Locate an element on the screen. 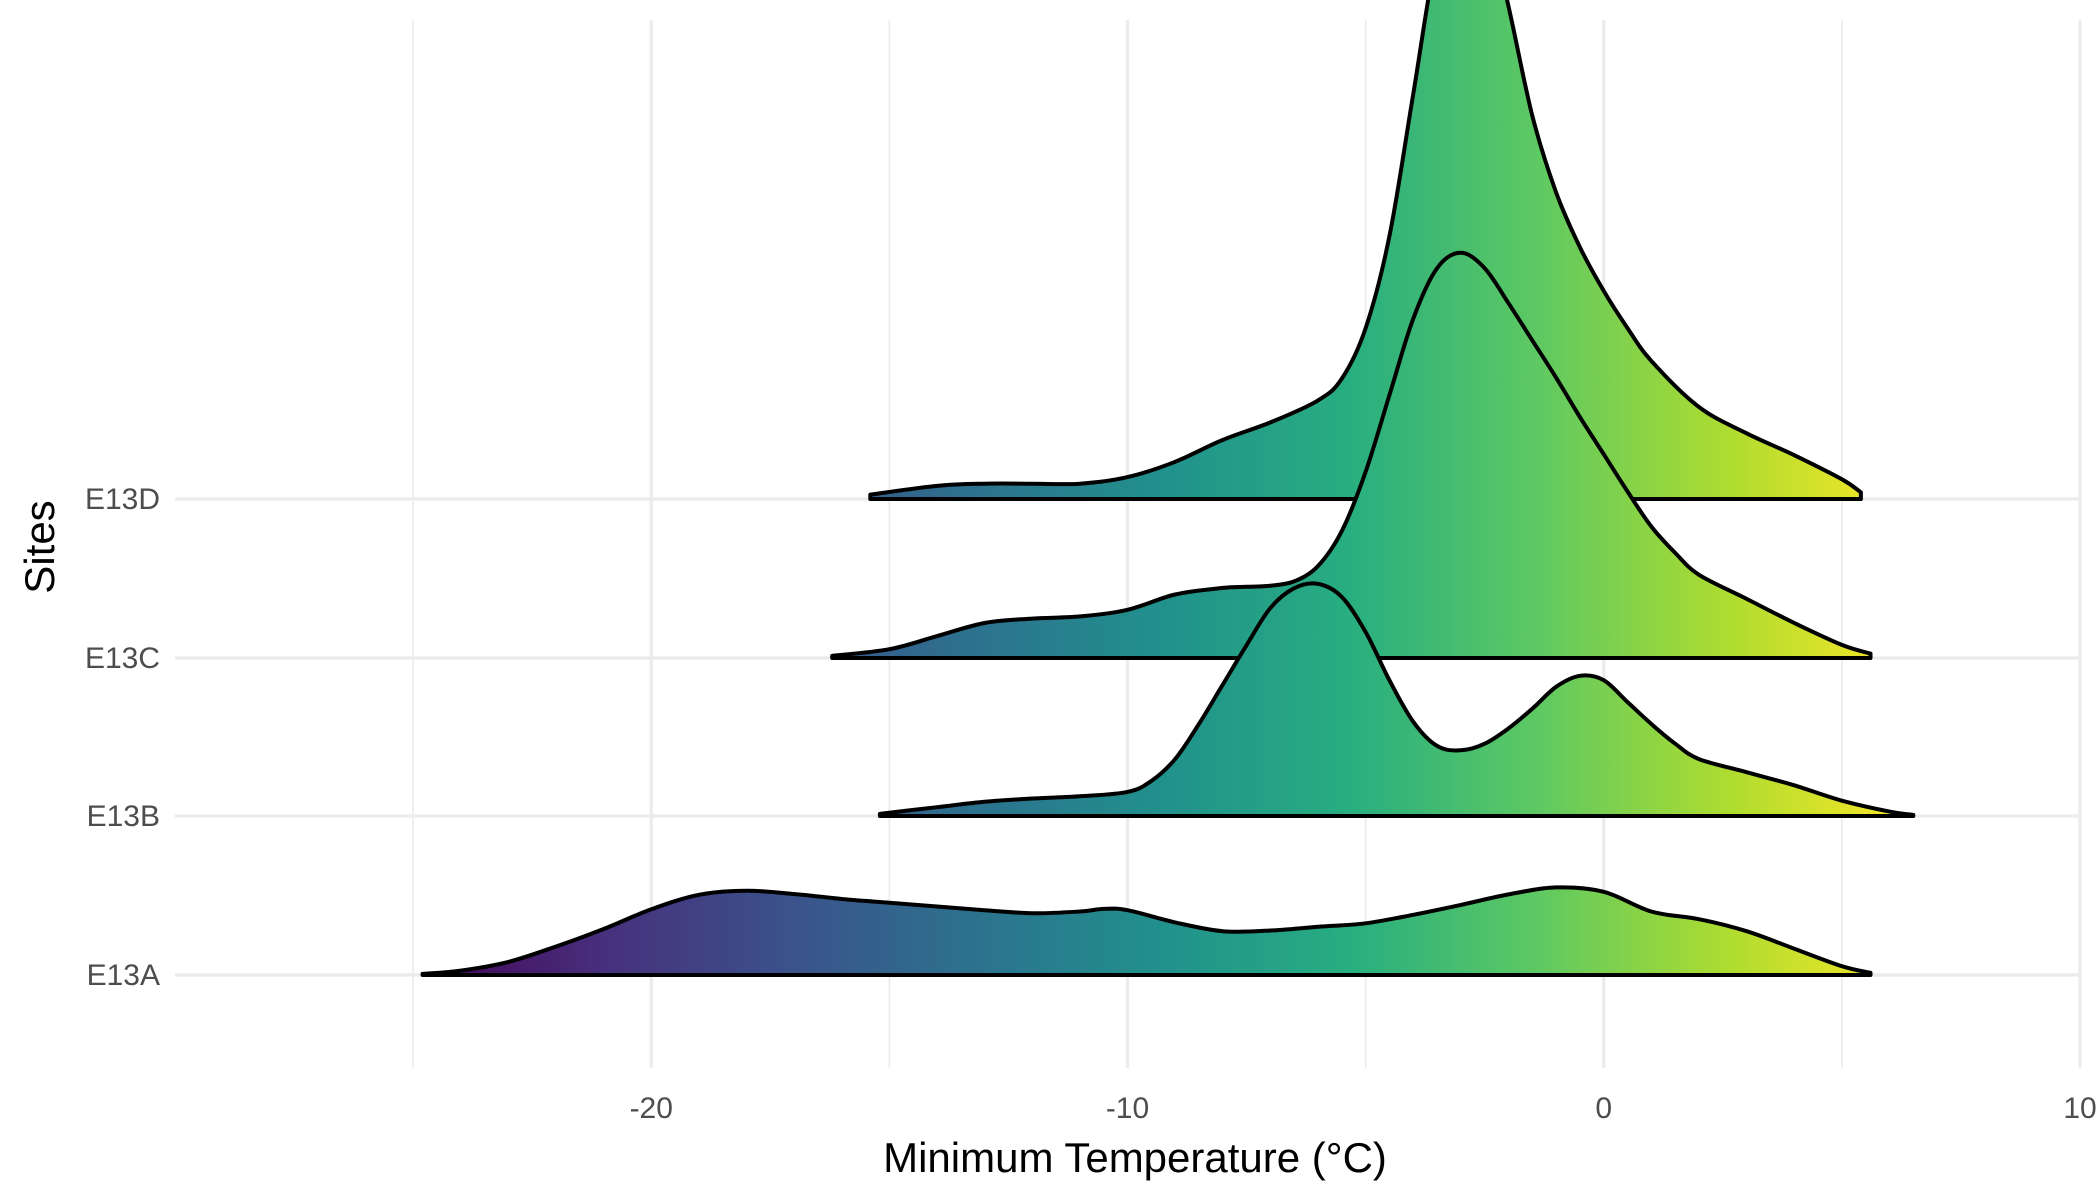  x-axis-title: Minimum Temperature (°C) is located at coordinates (1135, 1157).